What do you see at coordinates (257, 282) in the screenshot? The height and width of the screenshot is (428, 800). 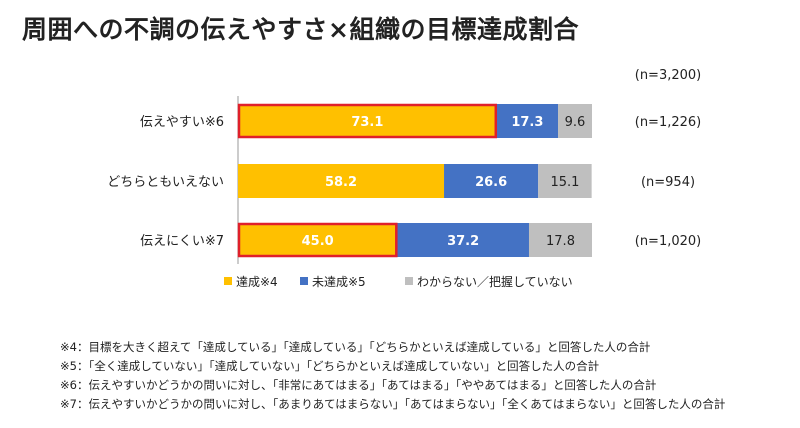 I see `legend-label: 達成※4` at bounding box center [257, 282].